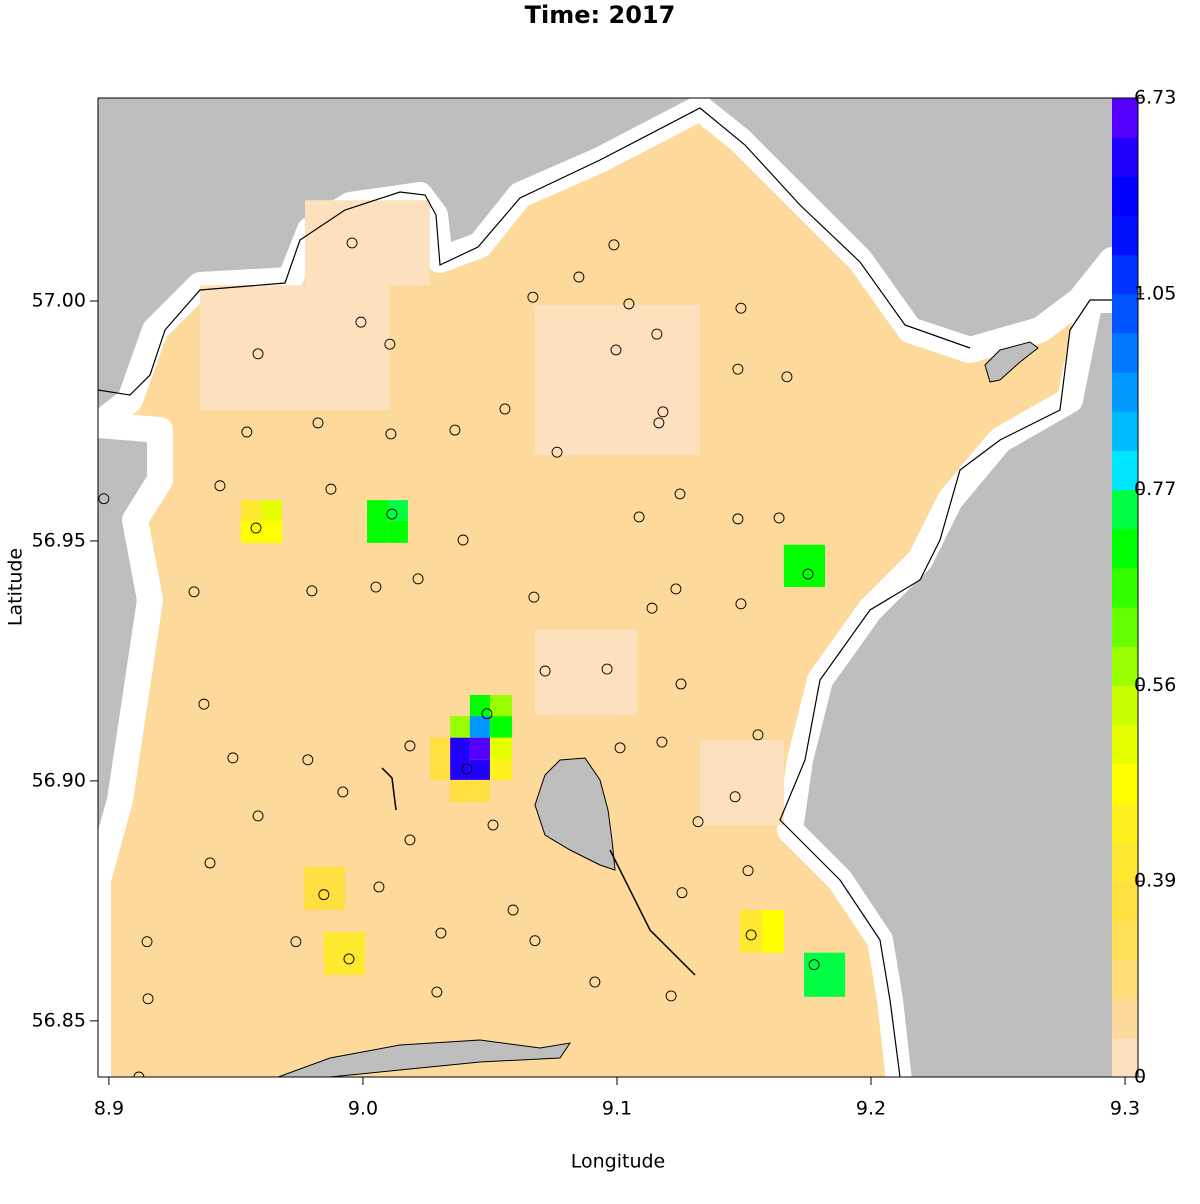 Image resolution: width=1200 pixels, height=1204 pixels. What do you see at coordinates (1155, 881) in the screenshot?
I see `colorbar-tick-label: 0.39` at bounding box center [1155, 881].